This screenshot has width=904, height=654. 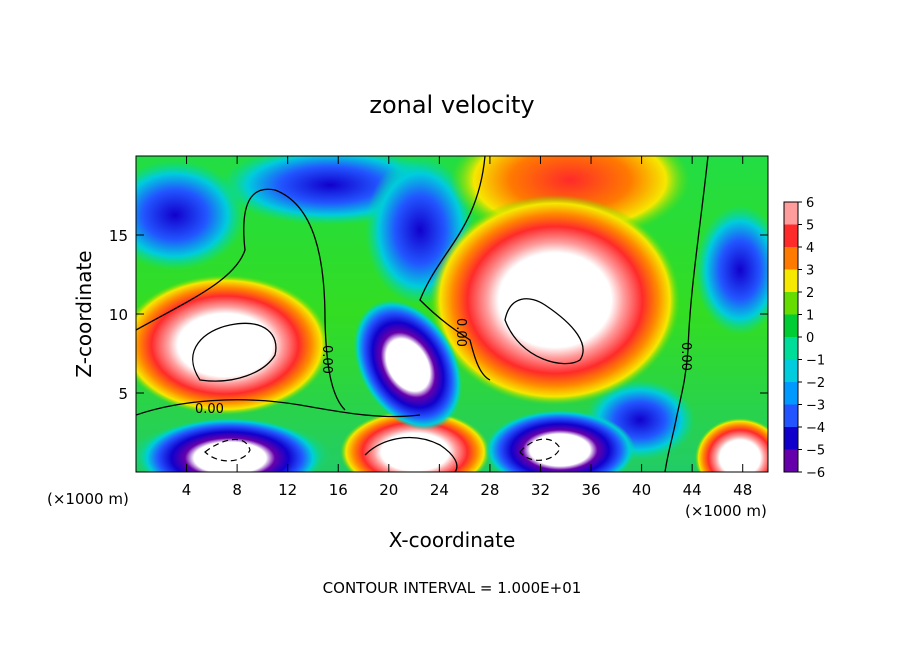 I want to click on x-tick-label: 20, so click(x=388, y=490).